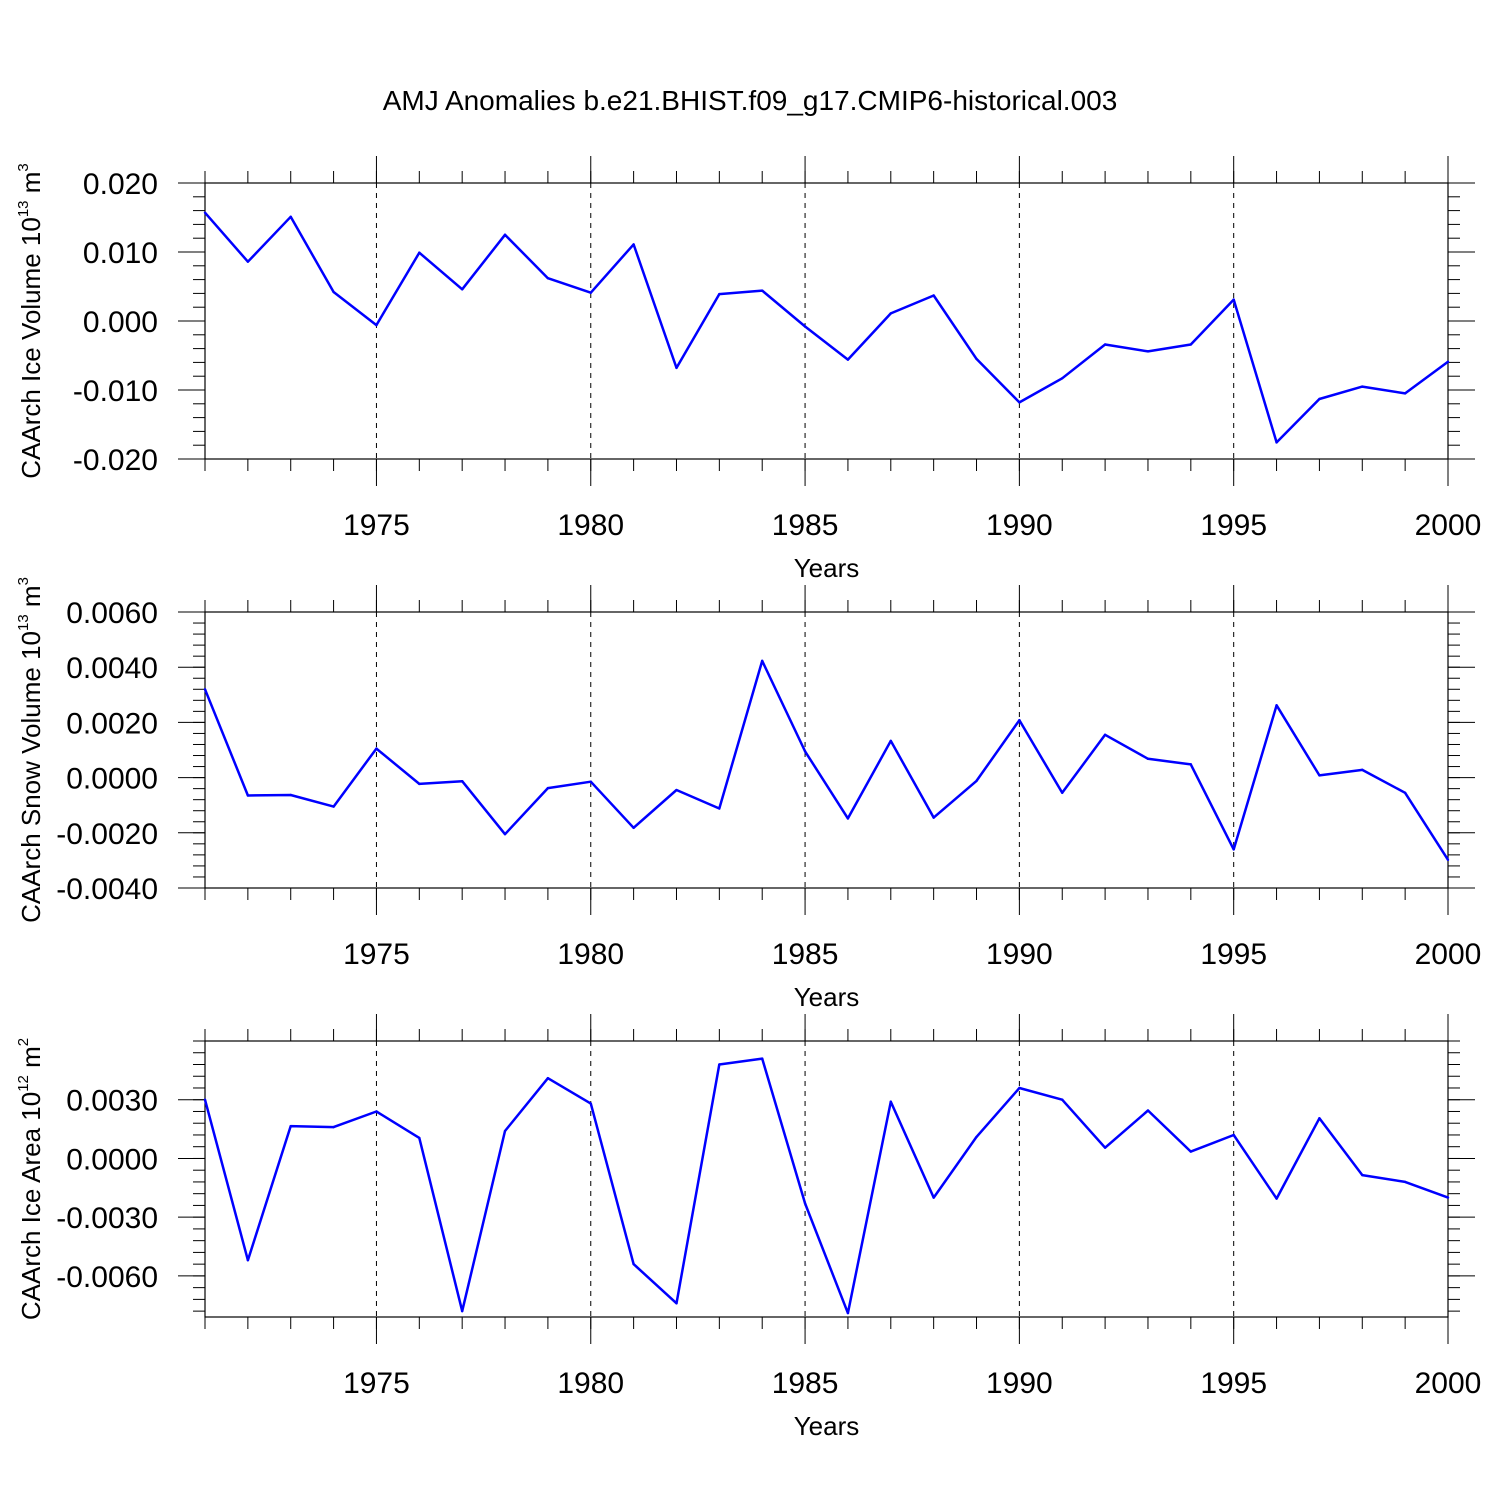 The height and width of the screenshot is (1500, 1500). Describe the element at coordinates (31, 777) in the screenshot. I see `y-axis-label-base: CAArch Snow Volume 10` at that location.